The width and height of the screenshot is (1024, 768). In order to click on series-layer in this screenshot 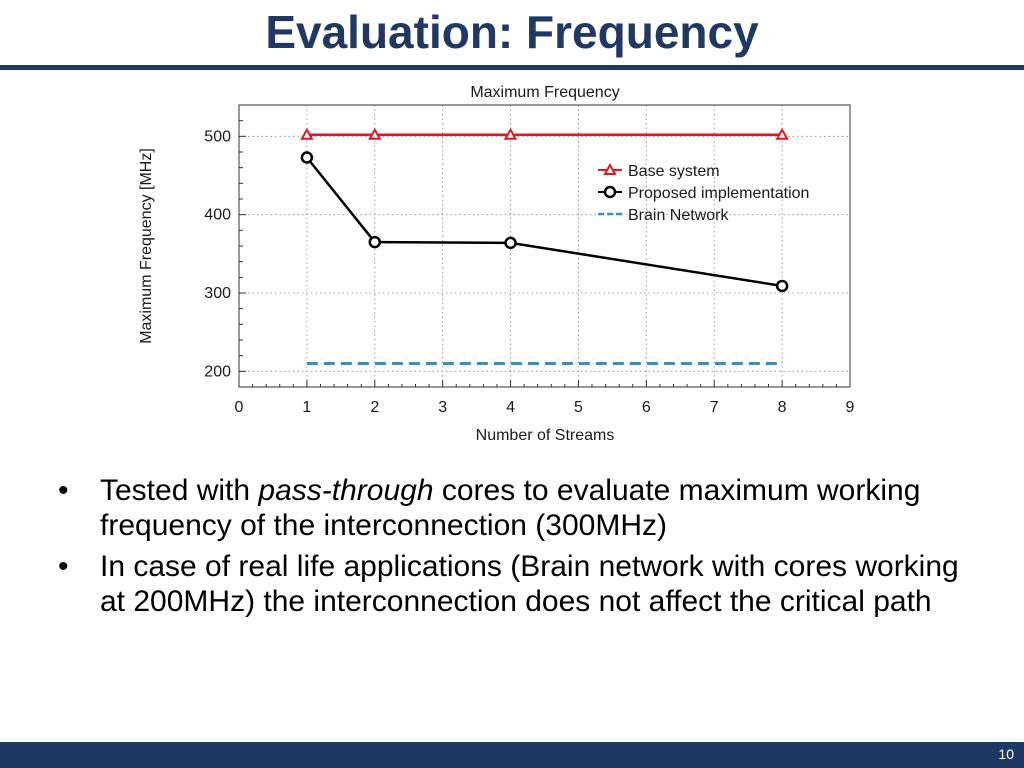, I will do `click(544, 246)`.